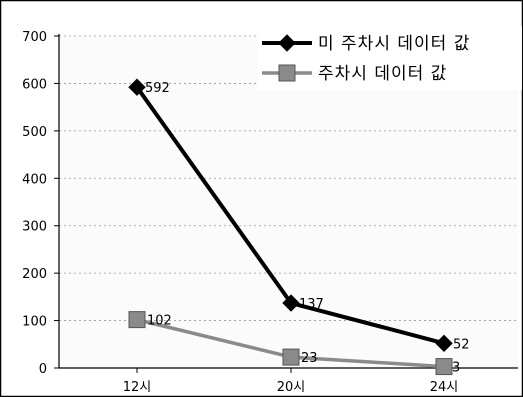  Describe the element at coordinates (394, 44) in the screenshot. I see `legend-label: 미 주차시 데이터 값` at that location.